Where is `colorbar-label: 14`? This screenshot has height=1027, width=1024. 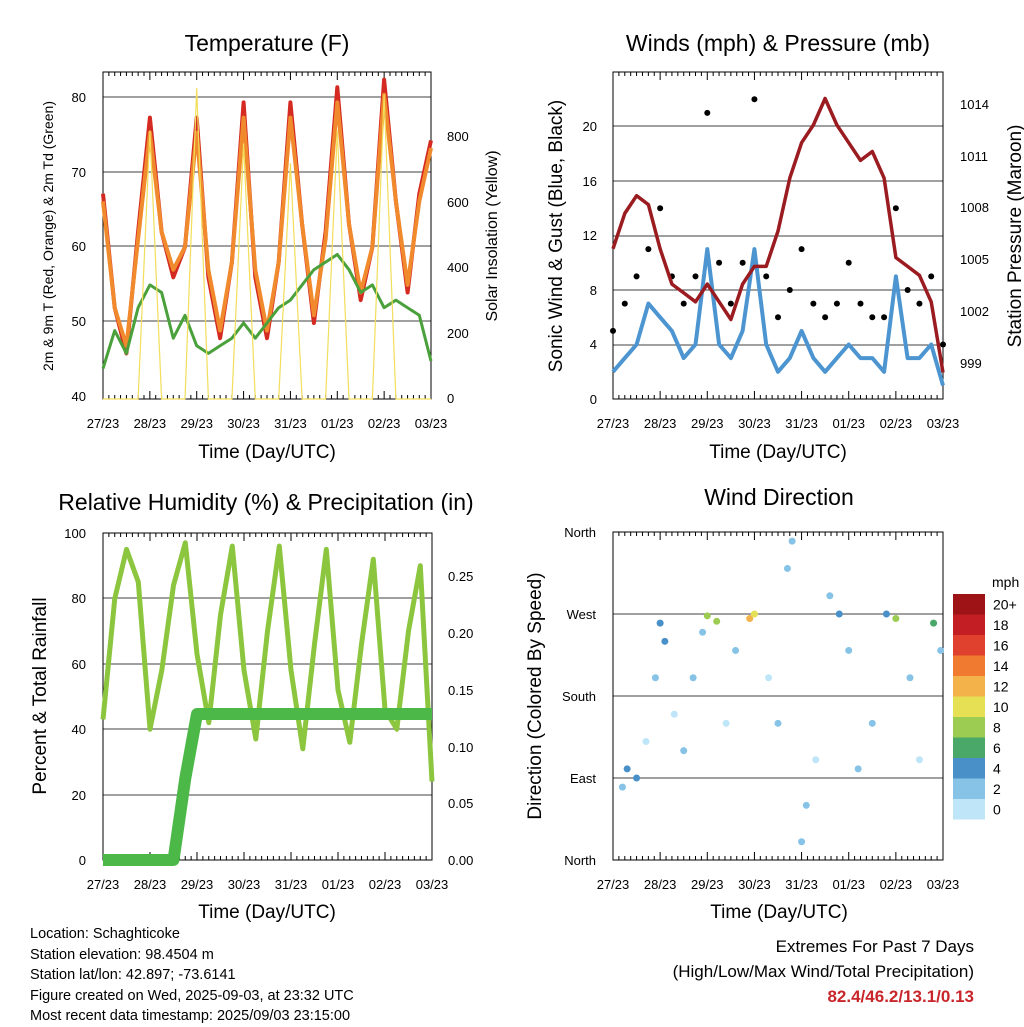
colorbar-label: 14 is located at coordinates (1001, 666).